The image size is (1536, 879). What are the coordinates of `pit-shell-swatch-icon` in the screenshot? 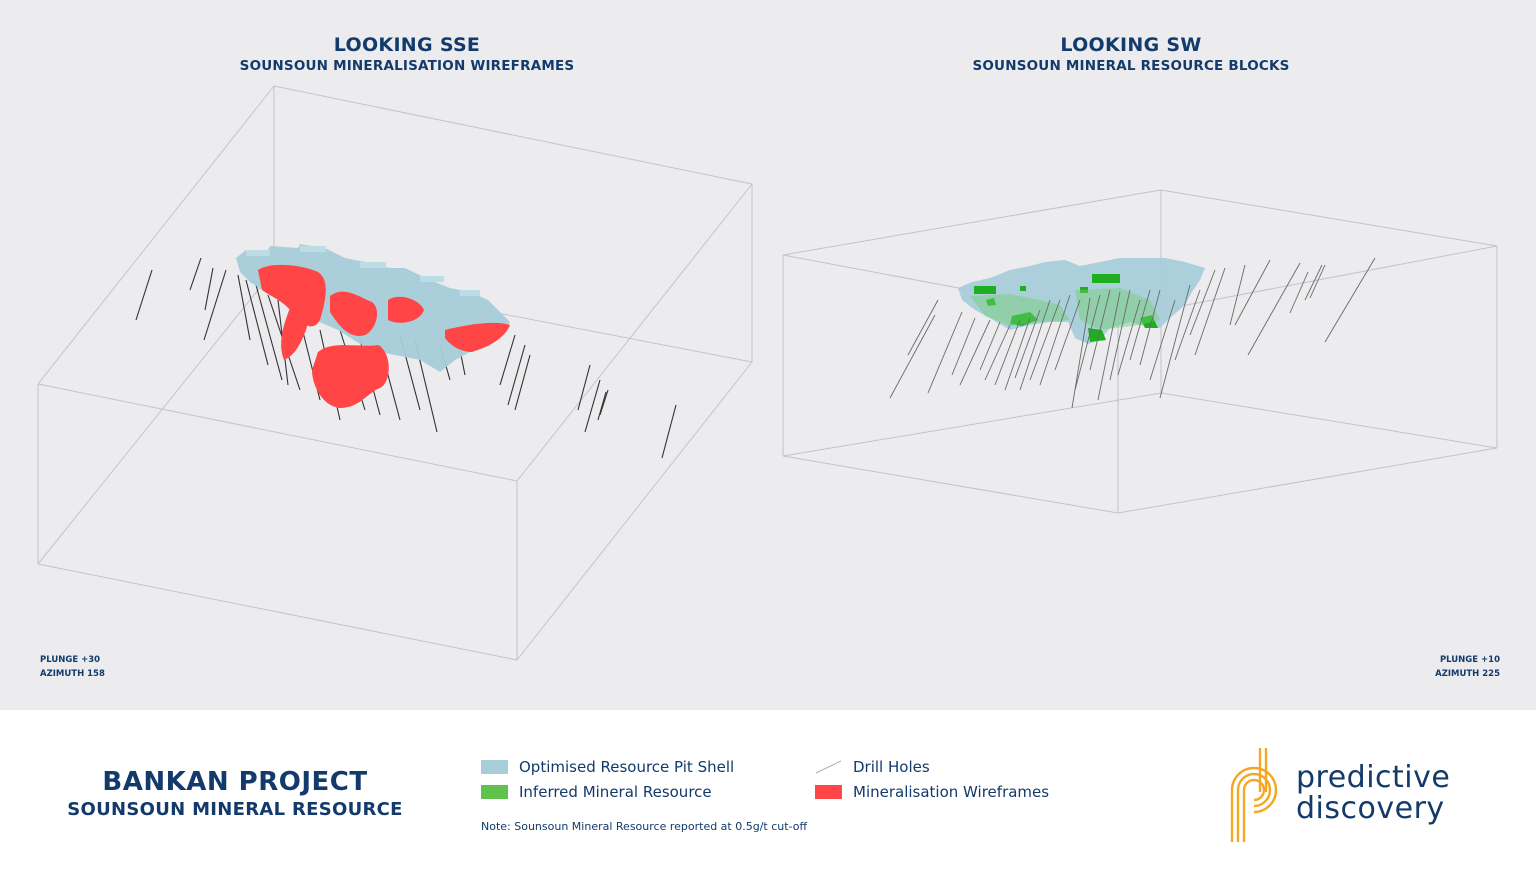 It's located at (494, 767).